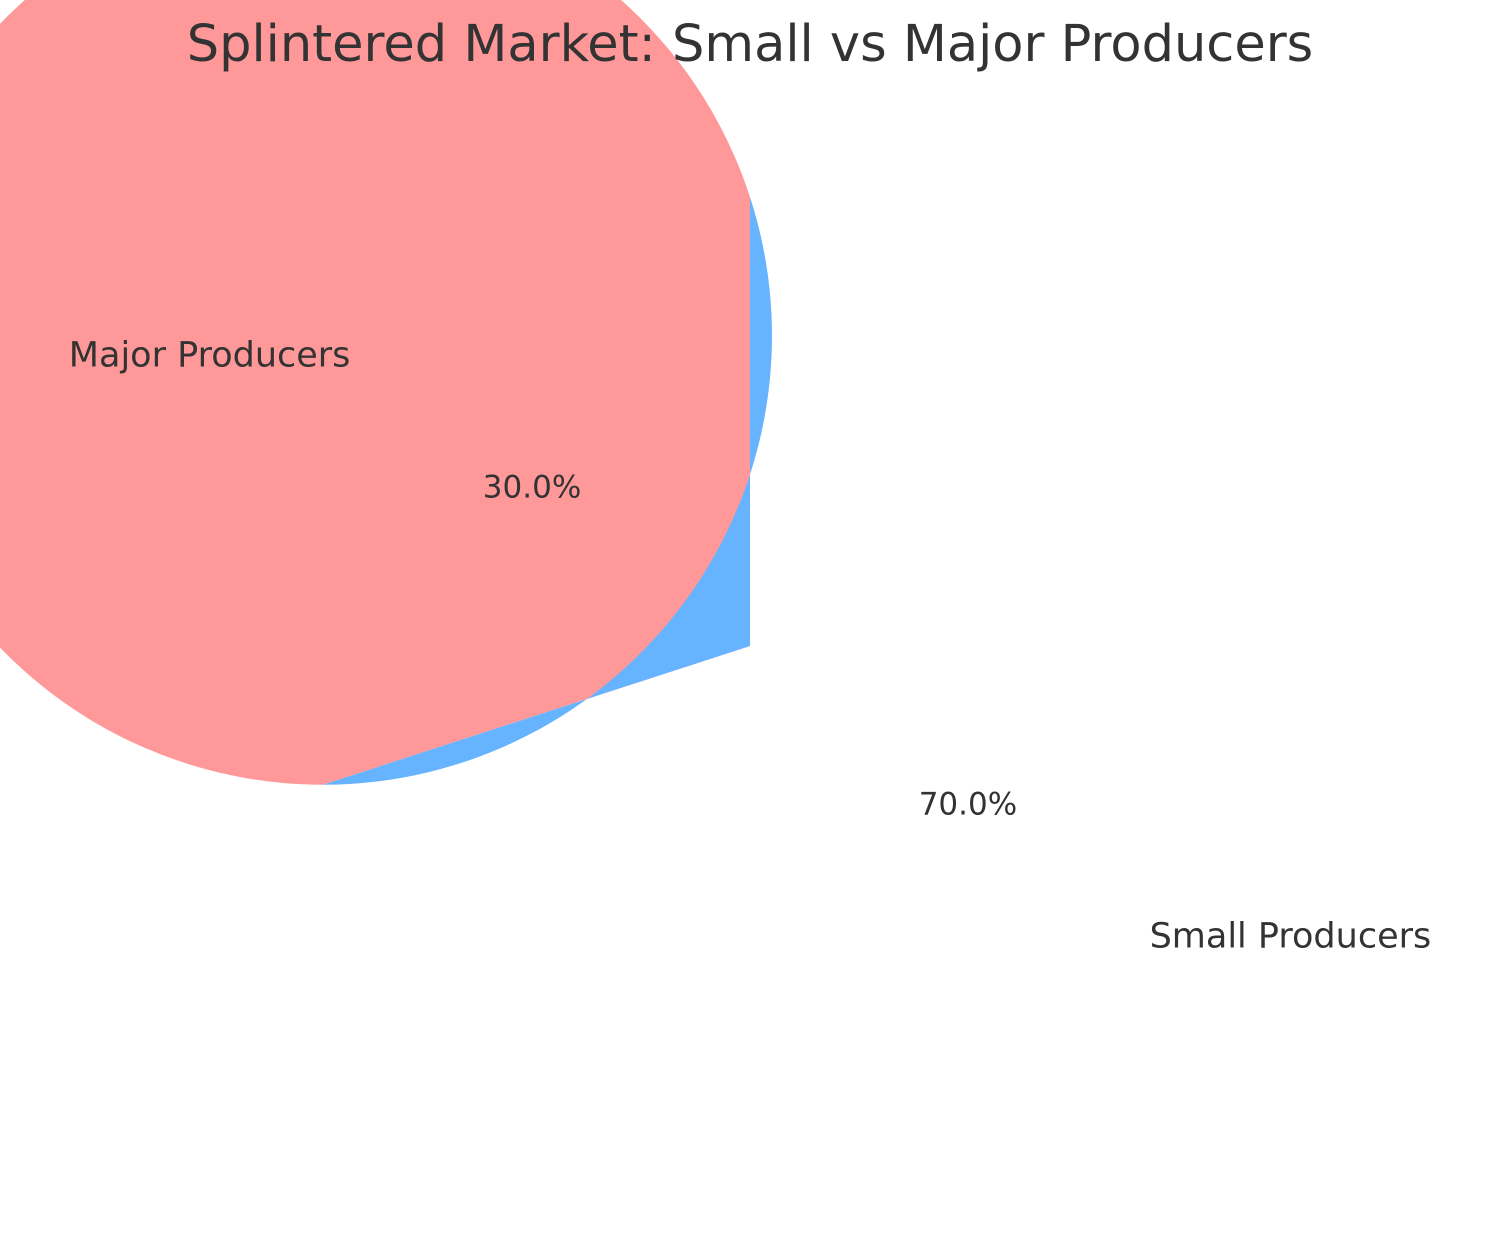 The width and height of the screenshot is (1500, 1241). I want to click on pie-slice-major-producers, so click(547, 491).